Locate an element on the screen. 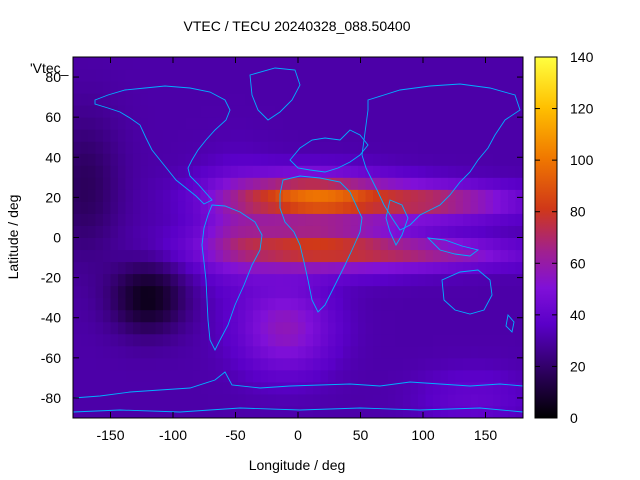  x-tick-label: -50 is located at coordinates (235, 435).